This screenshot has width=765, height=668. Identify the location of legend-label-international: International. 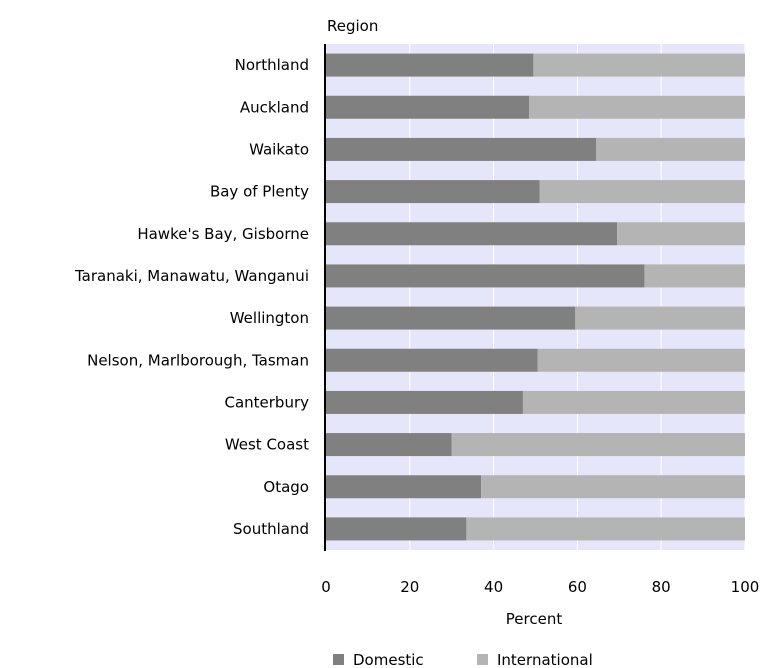
(545, 659).